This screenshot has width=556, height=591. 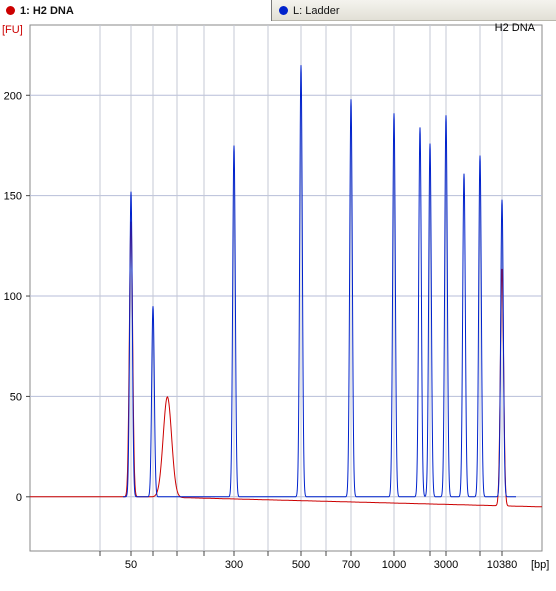 I want to click on y-tick-label: 200, so click(x=13, y=96).